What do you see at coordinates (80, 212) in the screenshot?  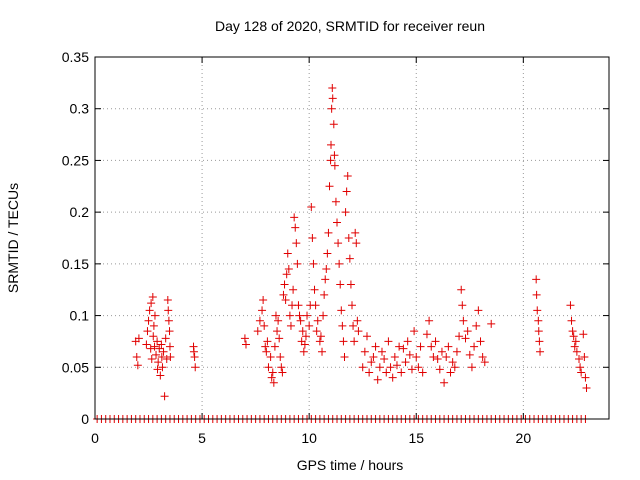 I see `y-tick-label: 0.2` at bounding box center [80, 212].